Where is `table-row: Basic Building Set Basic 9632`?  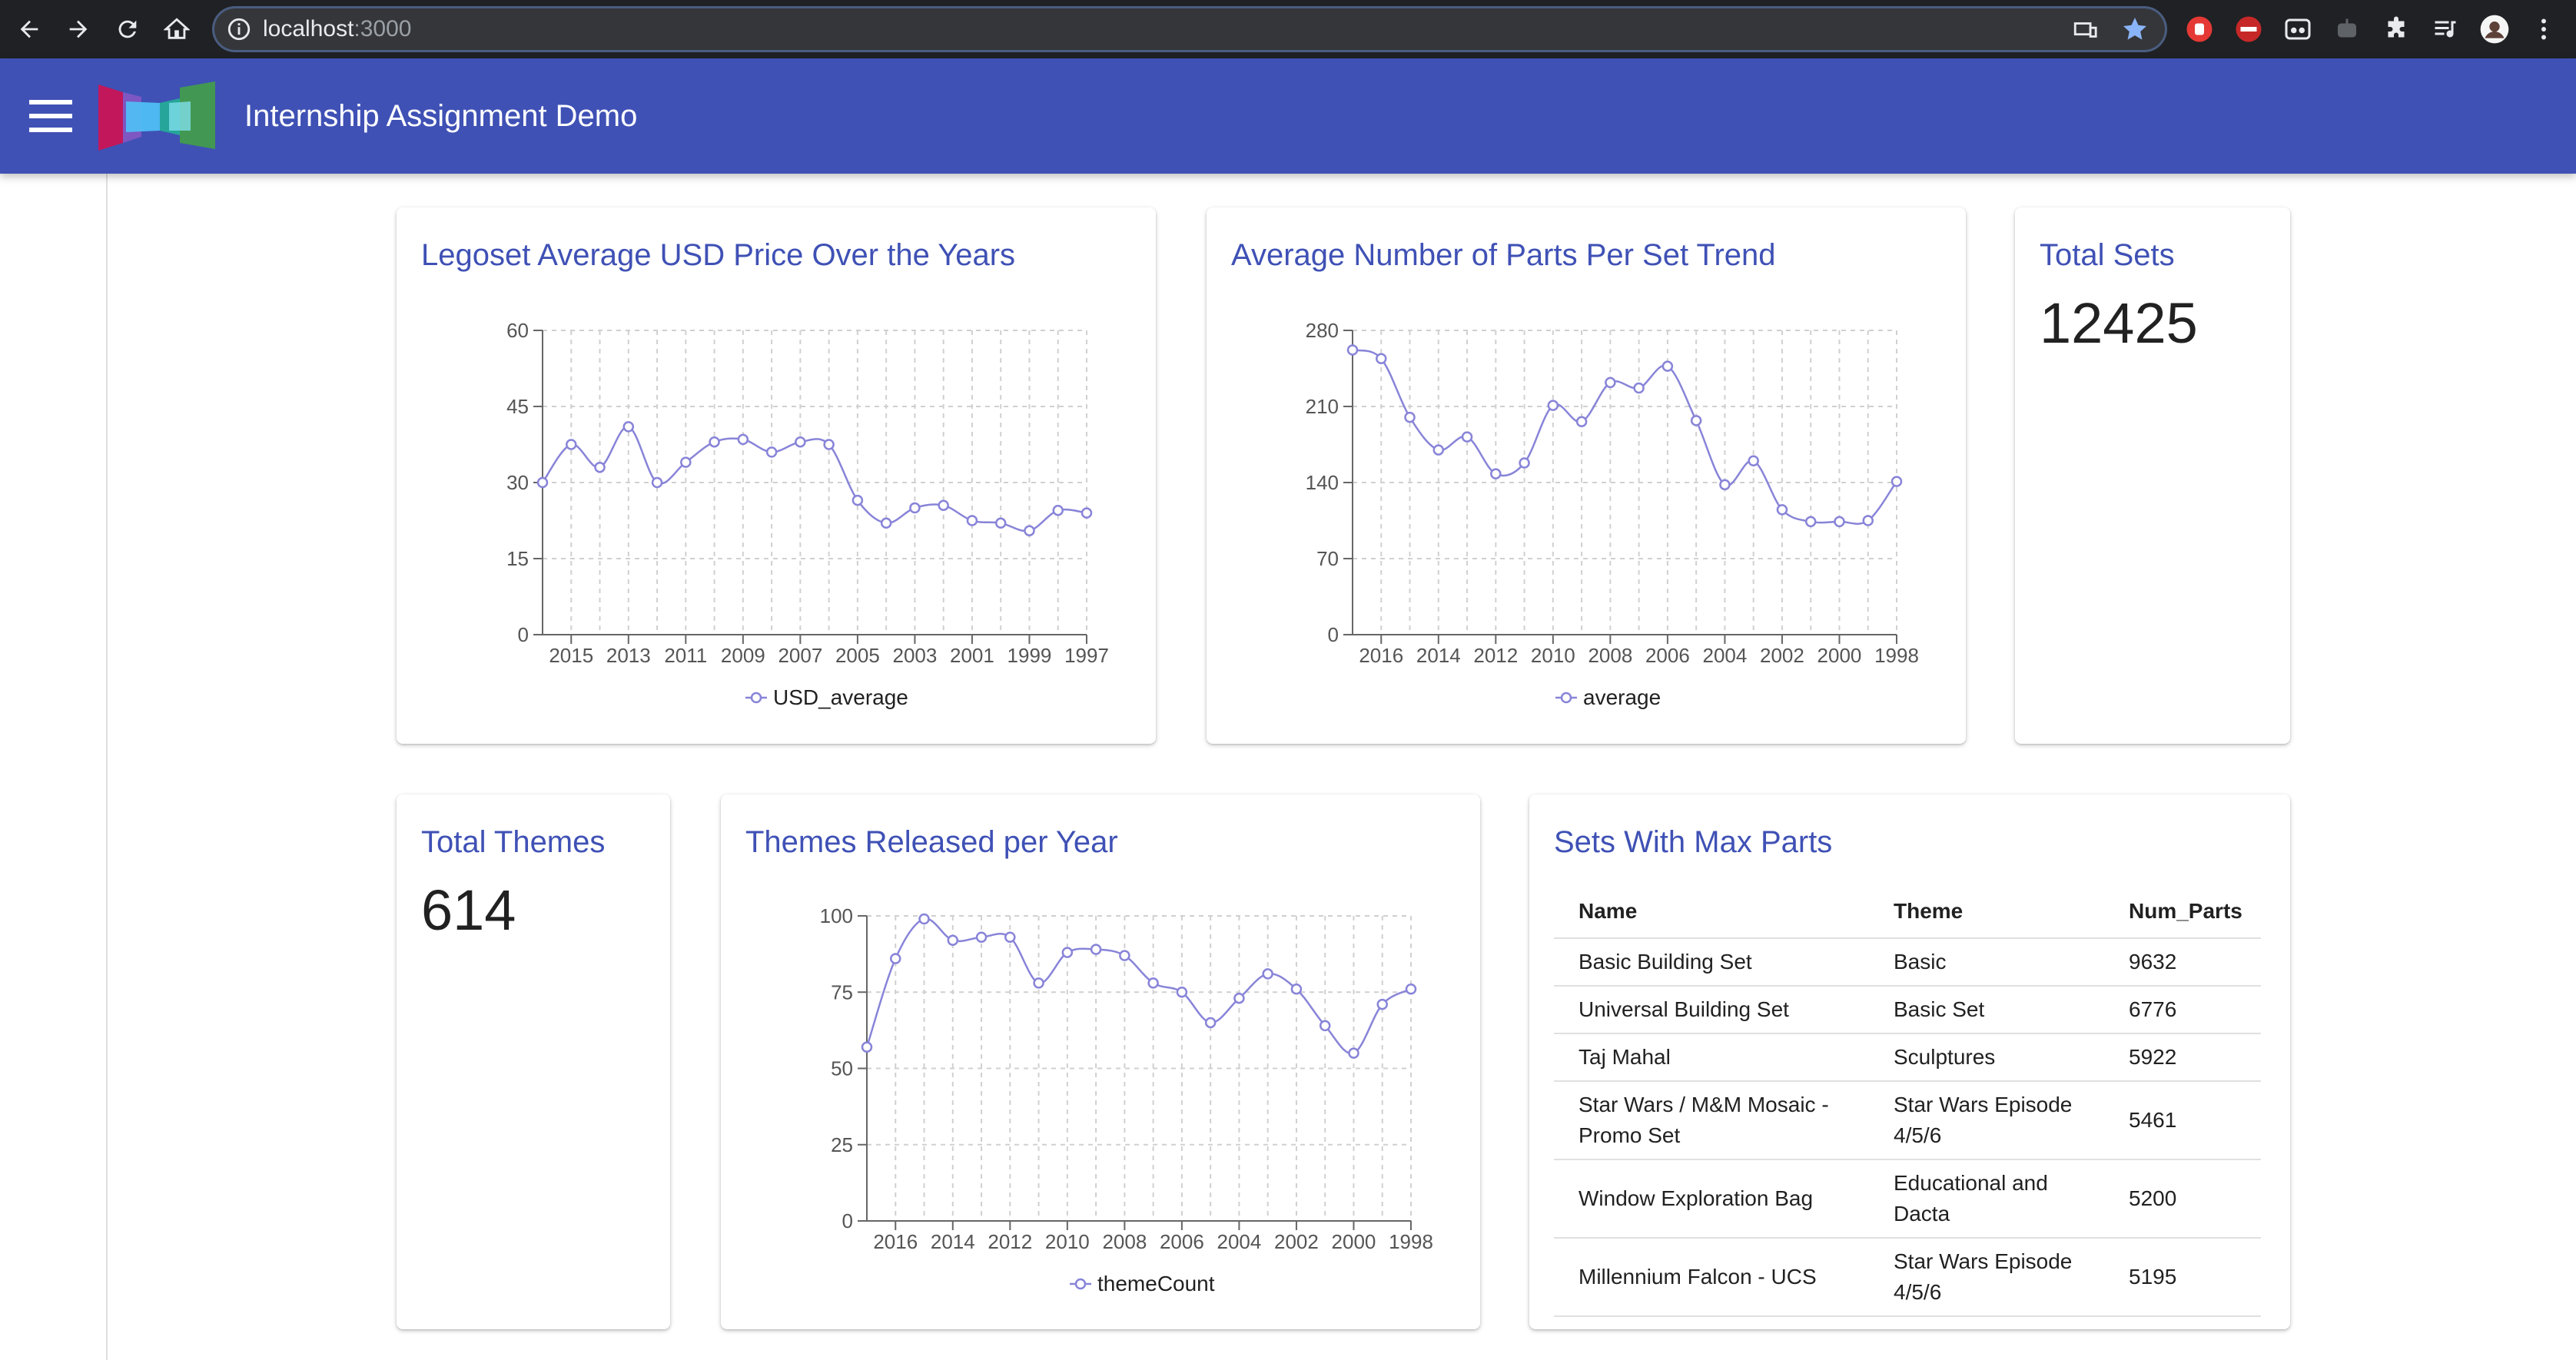 table-row: Basic Building Set Basic 9632 is located at coordinates (1907, 963).